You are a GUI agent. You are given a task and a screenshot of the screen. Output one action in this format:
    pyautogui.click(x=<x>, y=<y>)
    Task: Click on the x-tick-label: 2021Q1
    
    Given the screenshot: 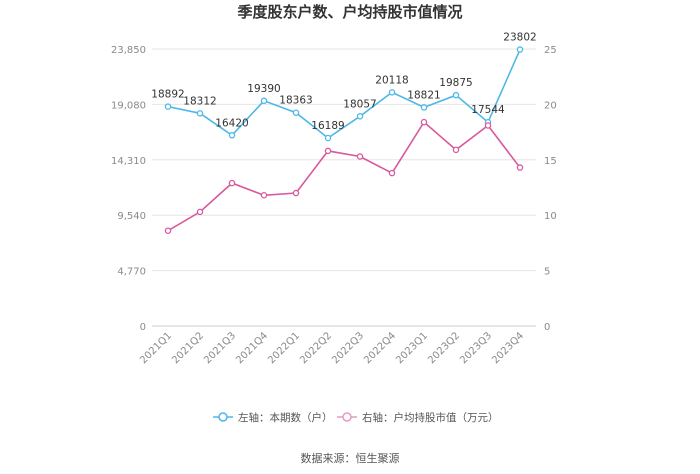 What is the action you would take?
    pyautogui.click(x=156, y=348)
    